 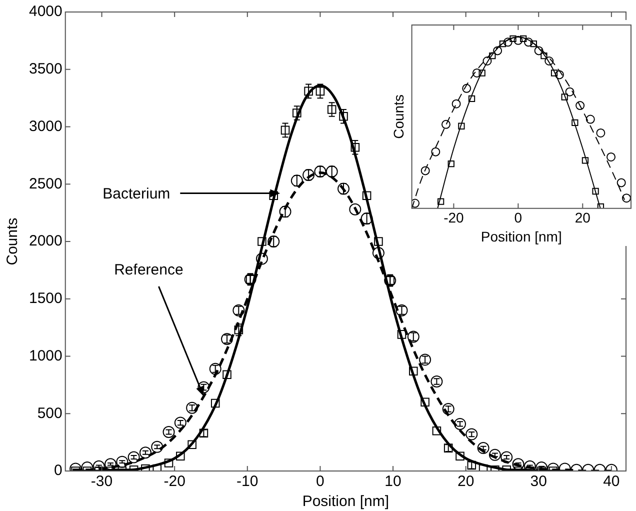 What do you see at coordinates (538, 481) in the screenshot?
I see `x-tick-label: 30` at bounding box center [538, 481].